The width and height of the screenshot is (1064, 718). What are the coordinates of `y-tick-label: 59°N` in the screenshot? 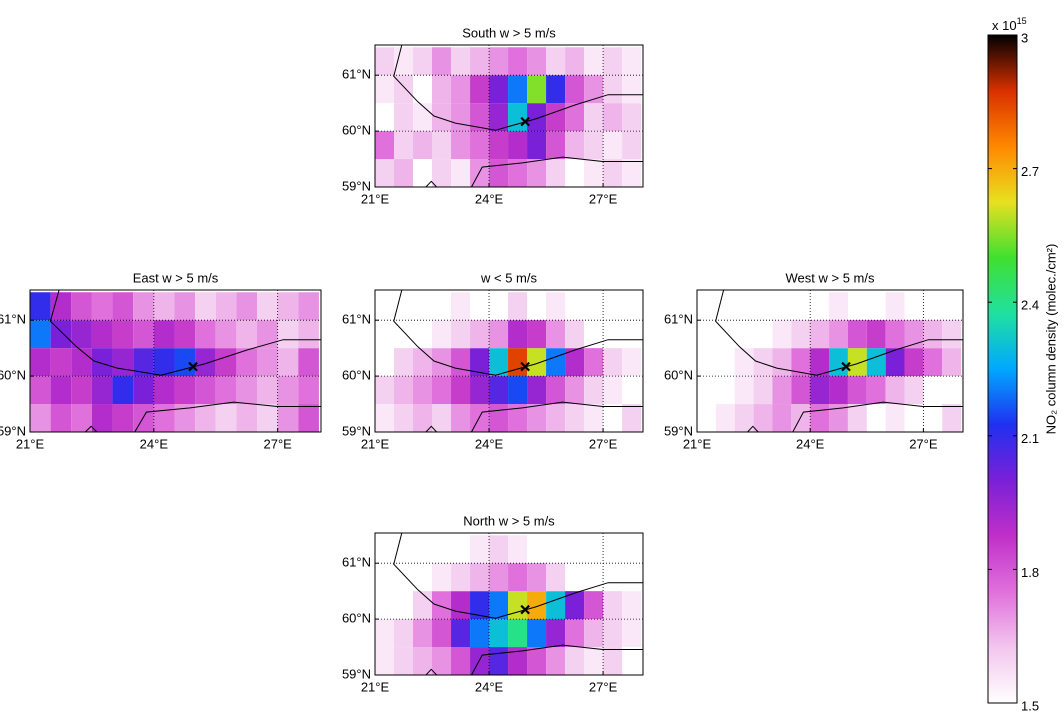 It's located at (678, 430).